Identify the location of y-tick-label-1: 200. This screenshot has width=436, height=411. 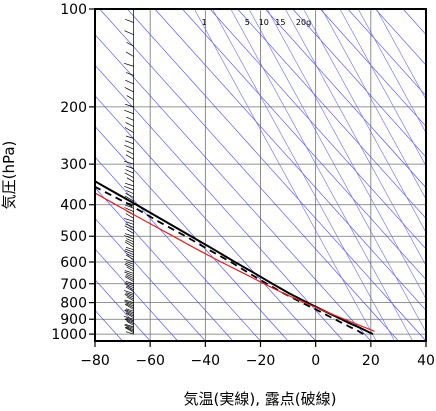
(73, 108).